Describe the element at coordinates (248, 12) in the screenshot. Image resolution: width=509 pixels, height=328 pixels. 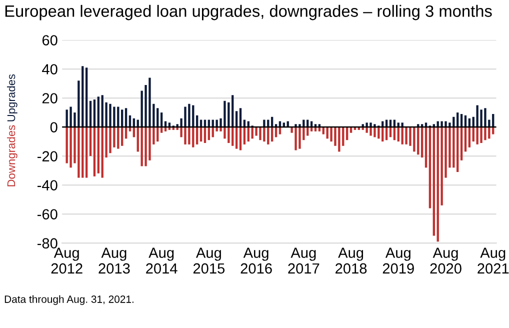
I see `chart-title: European leveraged loan upgrades, downgrades – rolling 3 months` at that location.